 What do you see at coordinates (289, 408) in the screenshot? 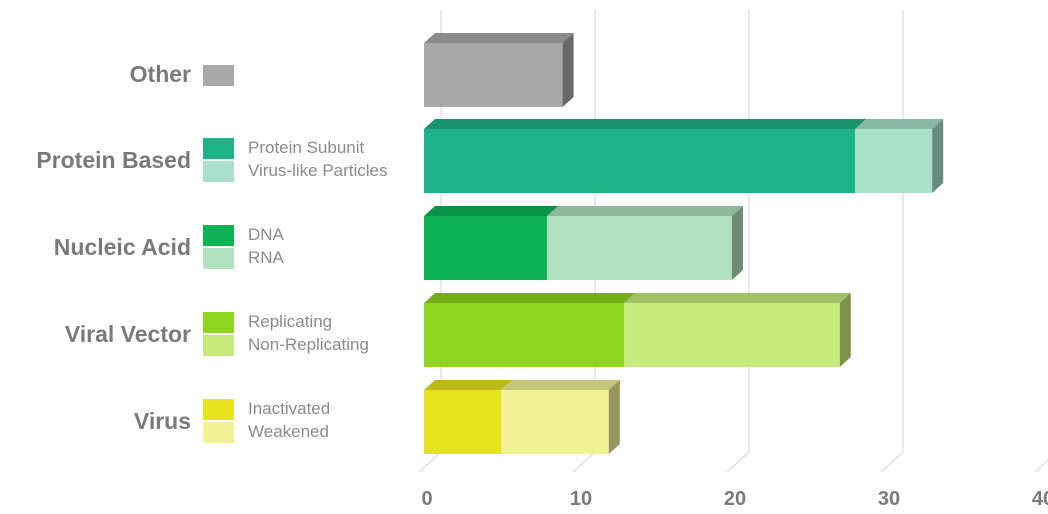
I see `legend-label: Inactivated` at bounding box center [289, 408].